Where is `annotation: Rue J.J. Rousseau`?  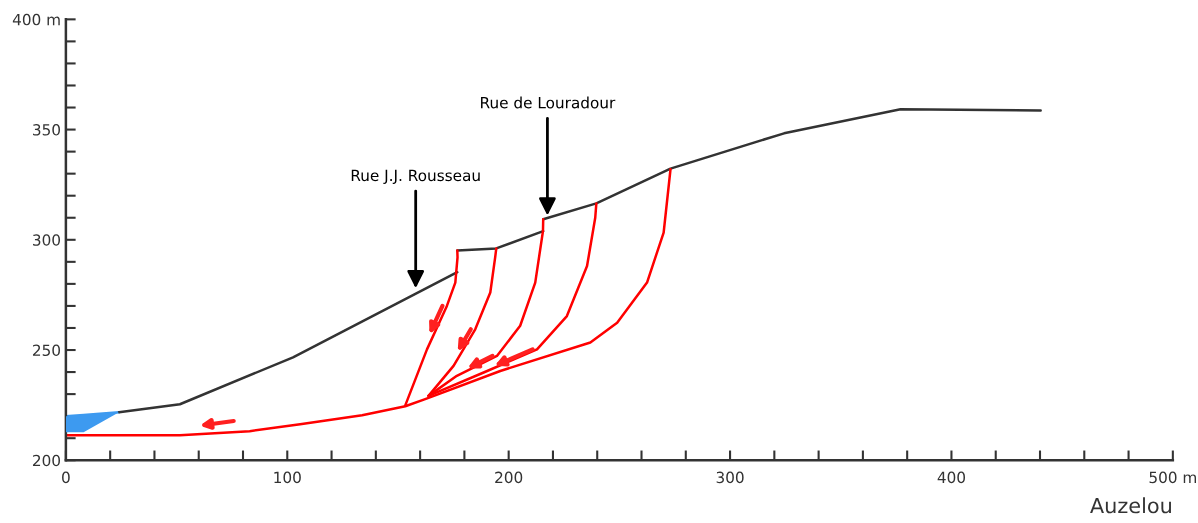
annotation: Rue J.J. Rousseau is located at coordinates (415, 177).